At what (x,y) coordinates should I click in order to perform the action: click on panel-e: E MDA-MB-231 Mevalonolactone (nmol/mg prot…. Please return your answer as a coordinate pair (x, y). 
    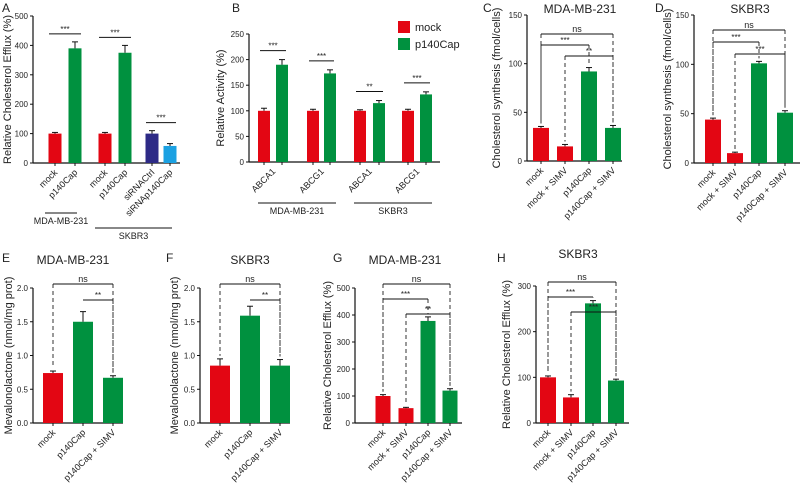
    Looking at the image, I should click on (62, 367).